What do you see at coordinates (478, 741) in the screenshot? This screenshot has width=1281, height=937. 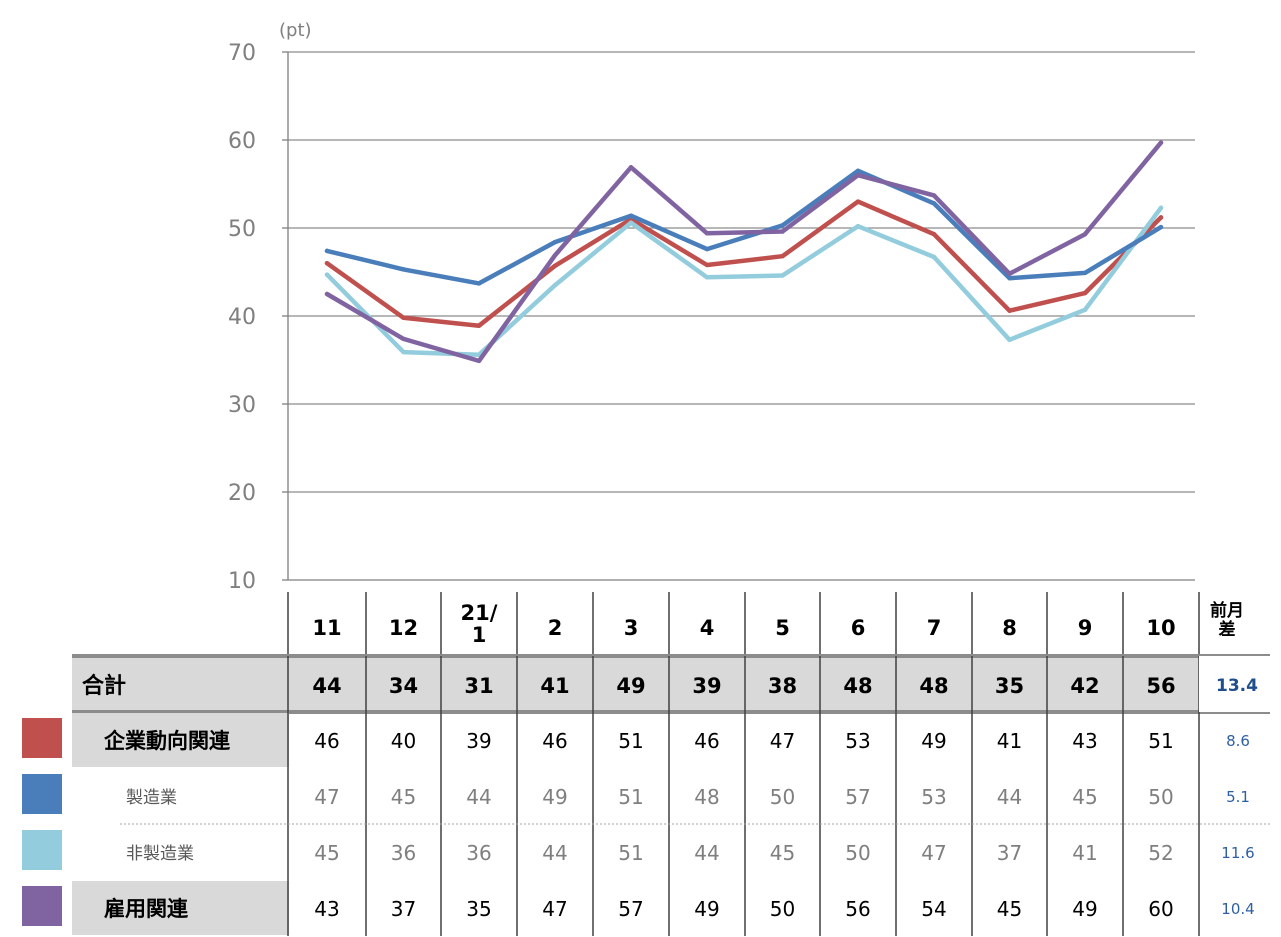 I see `table-cell: 39` at bounding box center [478, 741].